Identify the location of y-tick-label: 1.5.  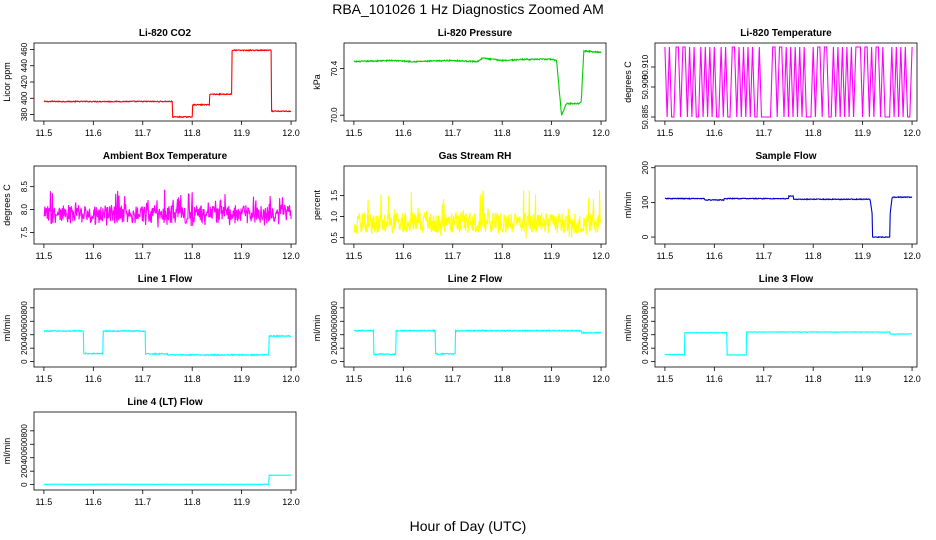
(334, 195).